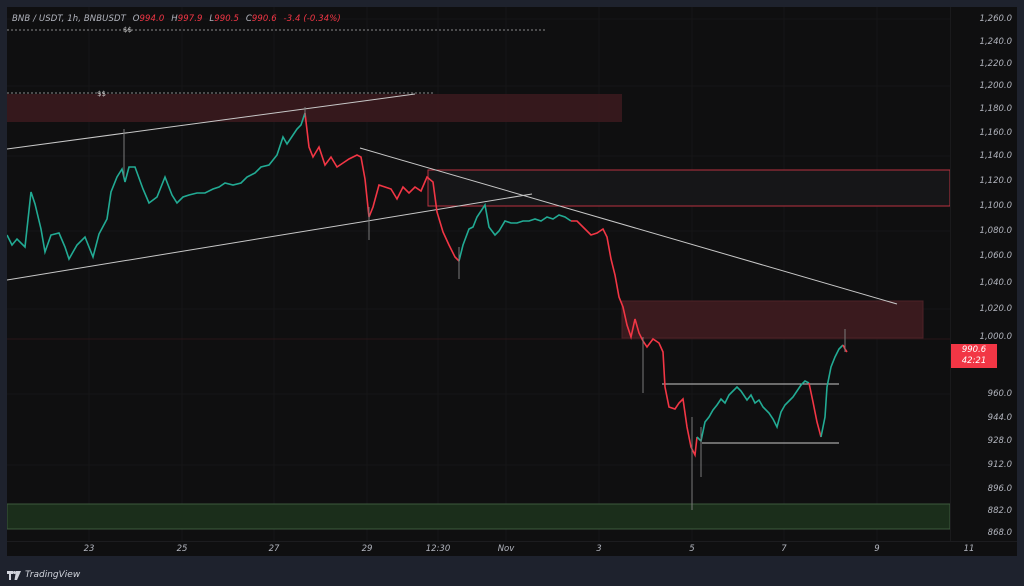 This screenshot has width=1024, height=586. I want to click on price-tick: 1,000.0, so click(995, 337).